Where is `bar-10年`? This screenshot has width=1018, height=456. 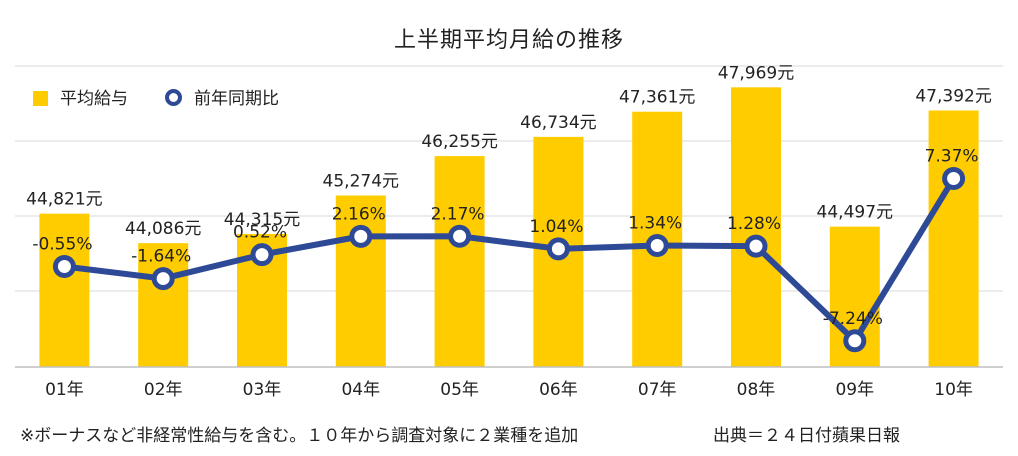 bar-10年 is located at coordinates (953, 238).